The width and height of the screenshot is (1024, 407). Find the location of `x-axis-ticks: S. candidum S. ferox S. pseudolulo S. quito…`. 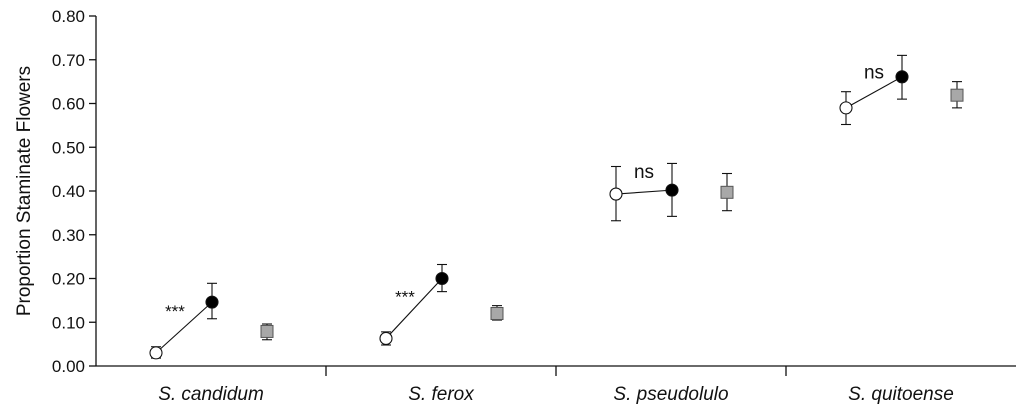

x-axis-ticks: S. candidum S. ferox S. pseudolulo S. quito… is located at coordinates (556, 385).